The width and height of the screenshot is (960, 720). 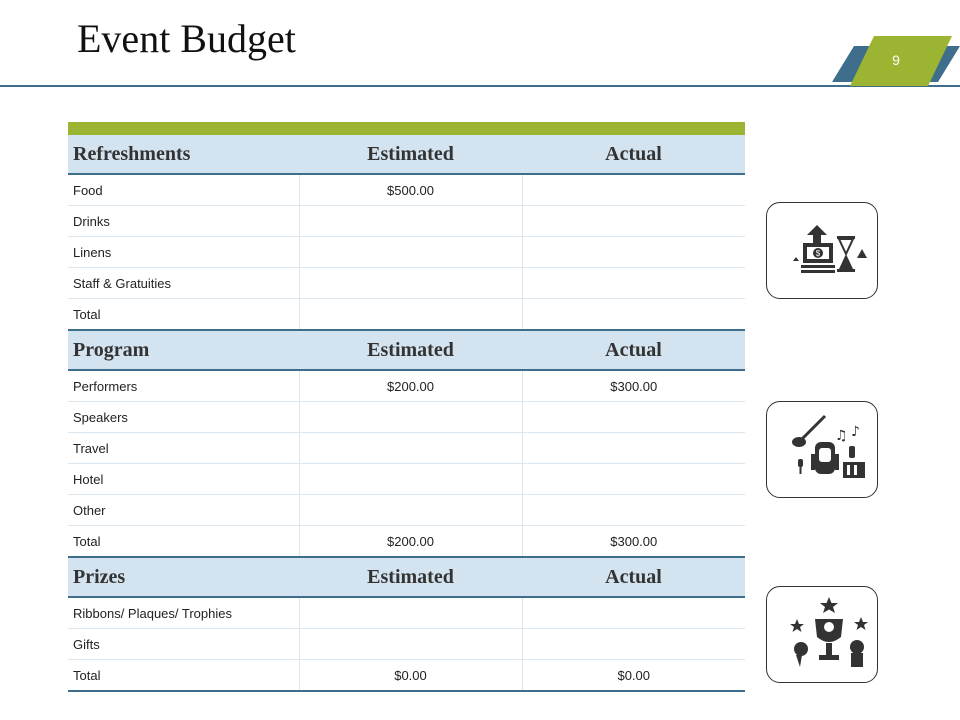 I want to click on page-number: 9, so click(x=896, y=60).